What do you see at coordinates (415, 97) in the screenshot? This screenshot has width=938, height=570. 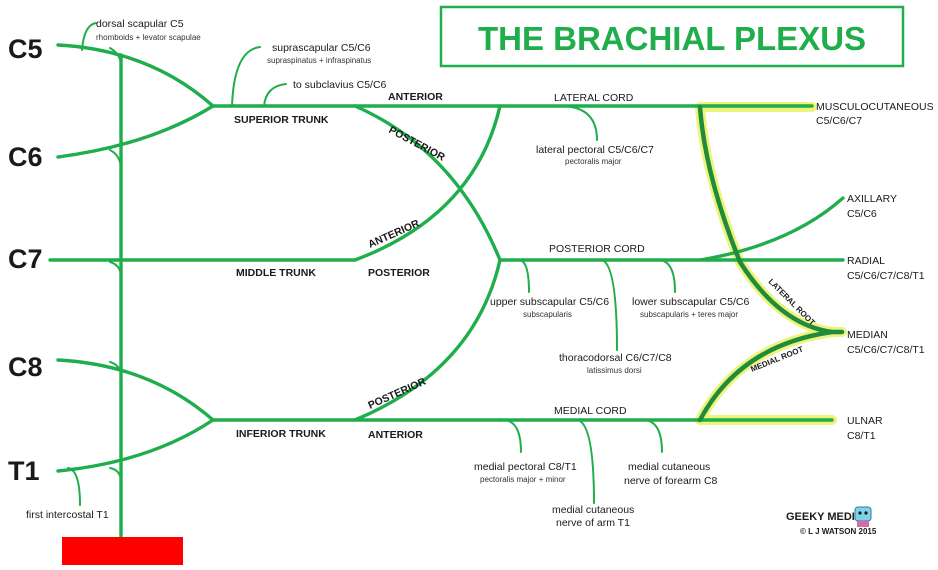 I see `superior-anterior-label: ANTERIOR` at bounding box center [415, 97].